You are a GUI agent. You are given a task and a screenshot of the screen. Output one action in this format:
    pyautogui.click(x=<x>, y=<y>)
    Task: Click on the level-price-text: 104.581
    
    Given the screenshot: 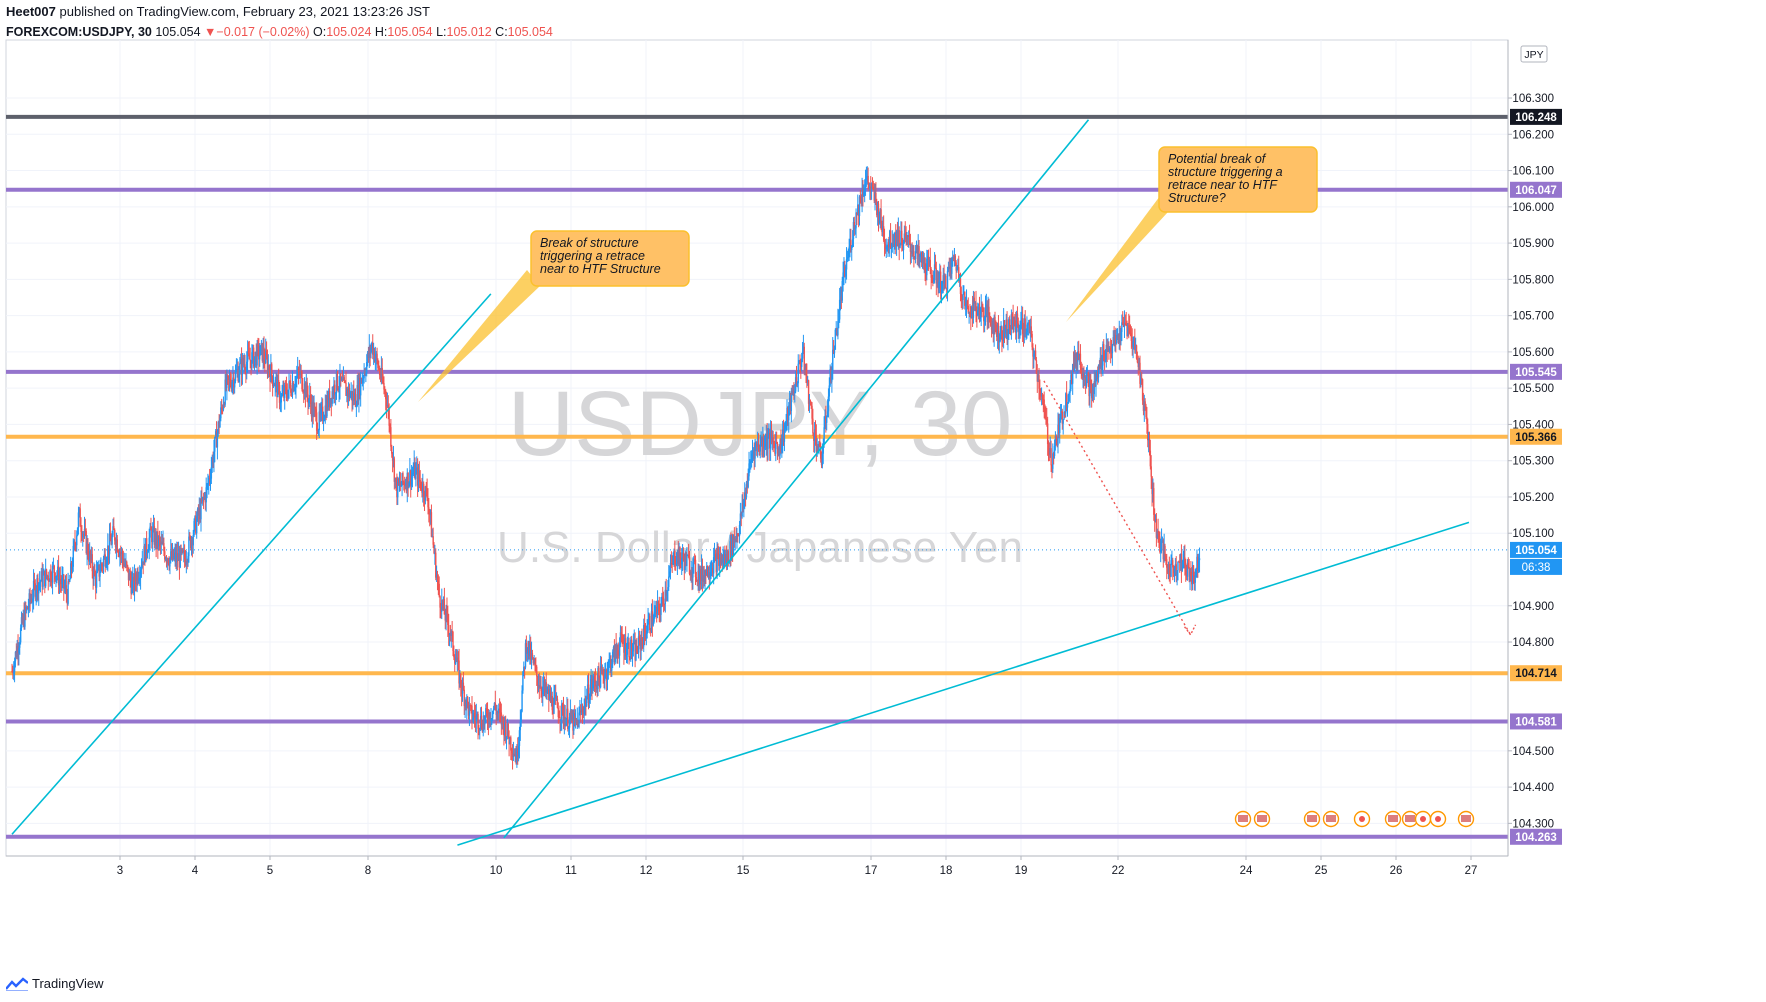 What is the action you would take?
    pyautogui.click(x=1536, y=722)
    